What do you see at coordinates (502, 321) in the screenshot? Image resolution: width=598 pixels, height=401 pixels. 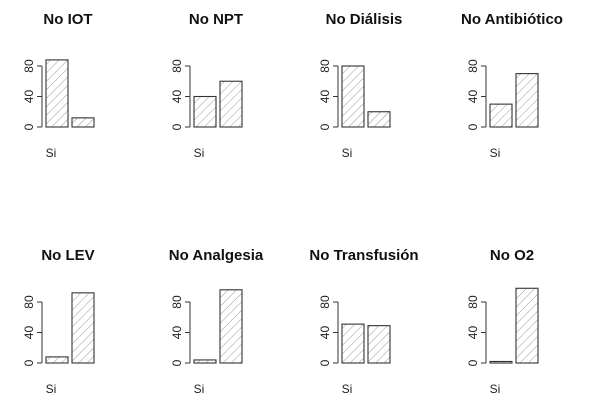 I see `chart-panel: No O2 0 40 80 Si` at bounding box center [502, 321].